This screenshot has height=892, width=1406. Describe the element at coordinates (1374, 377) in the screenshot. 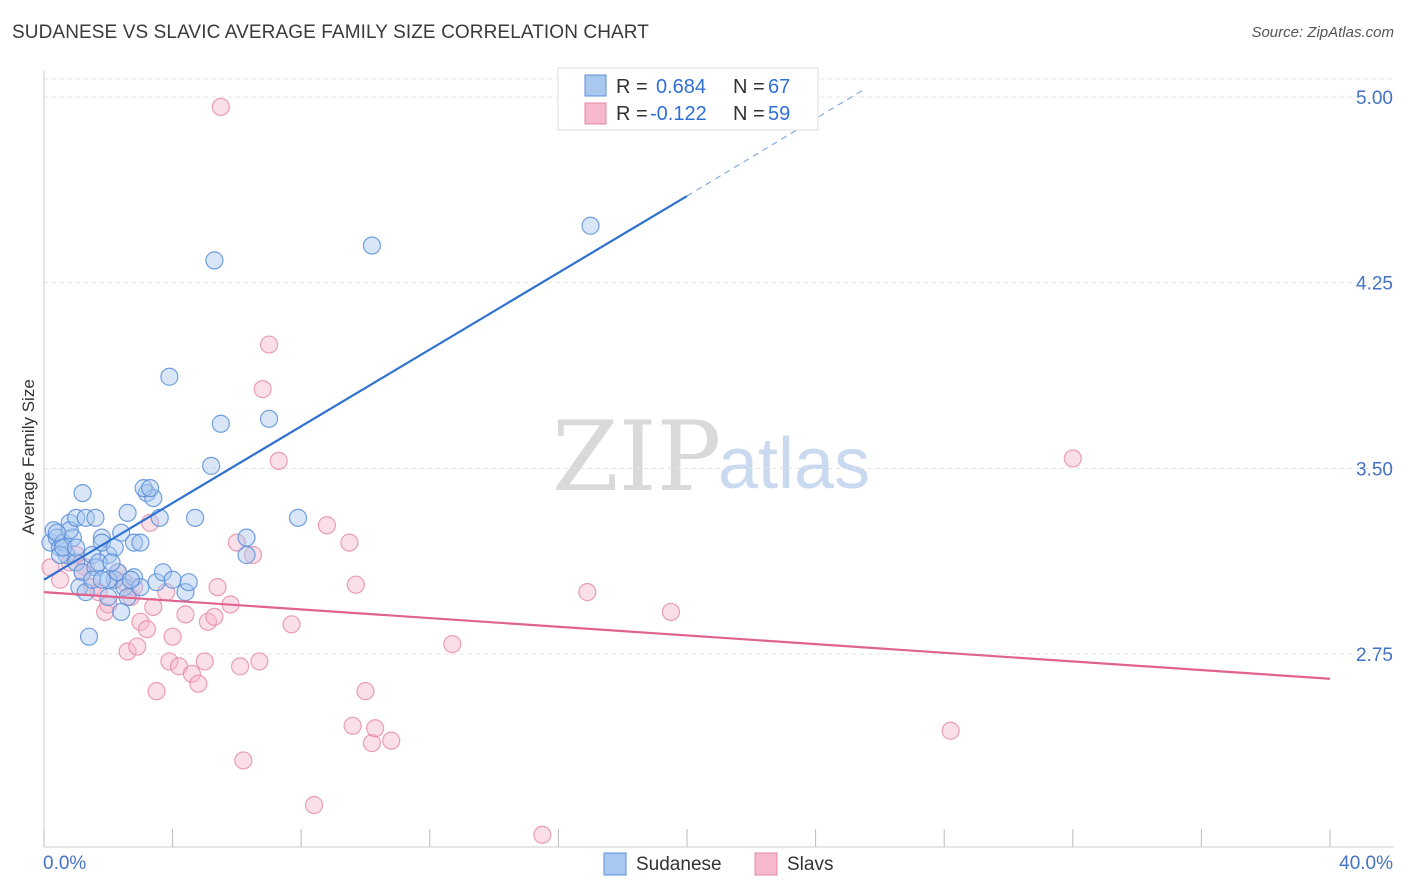

I see `y-tick-labels: 5.00 4.25 3.50 2.75` at that location.